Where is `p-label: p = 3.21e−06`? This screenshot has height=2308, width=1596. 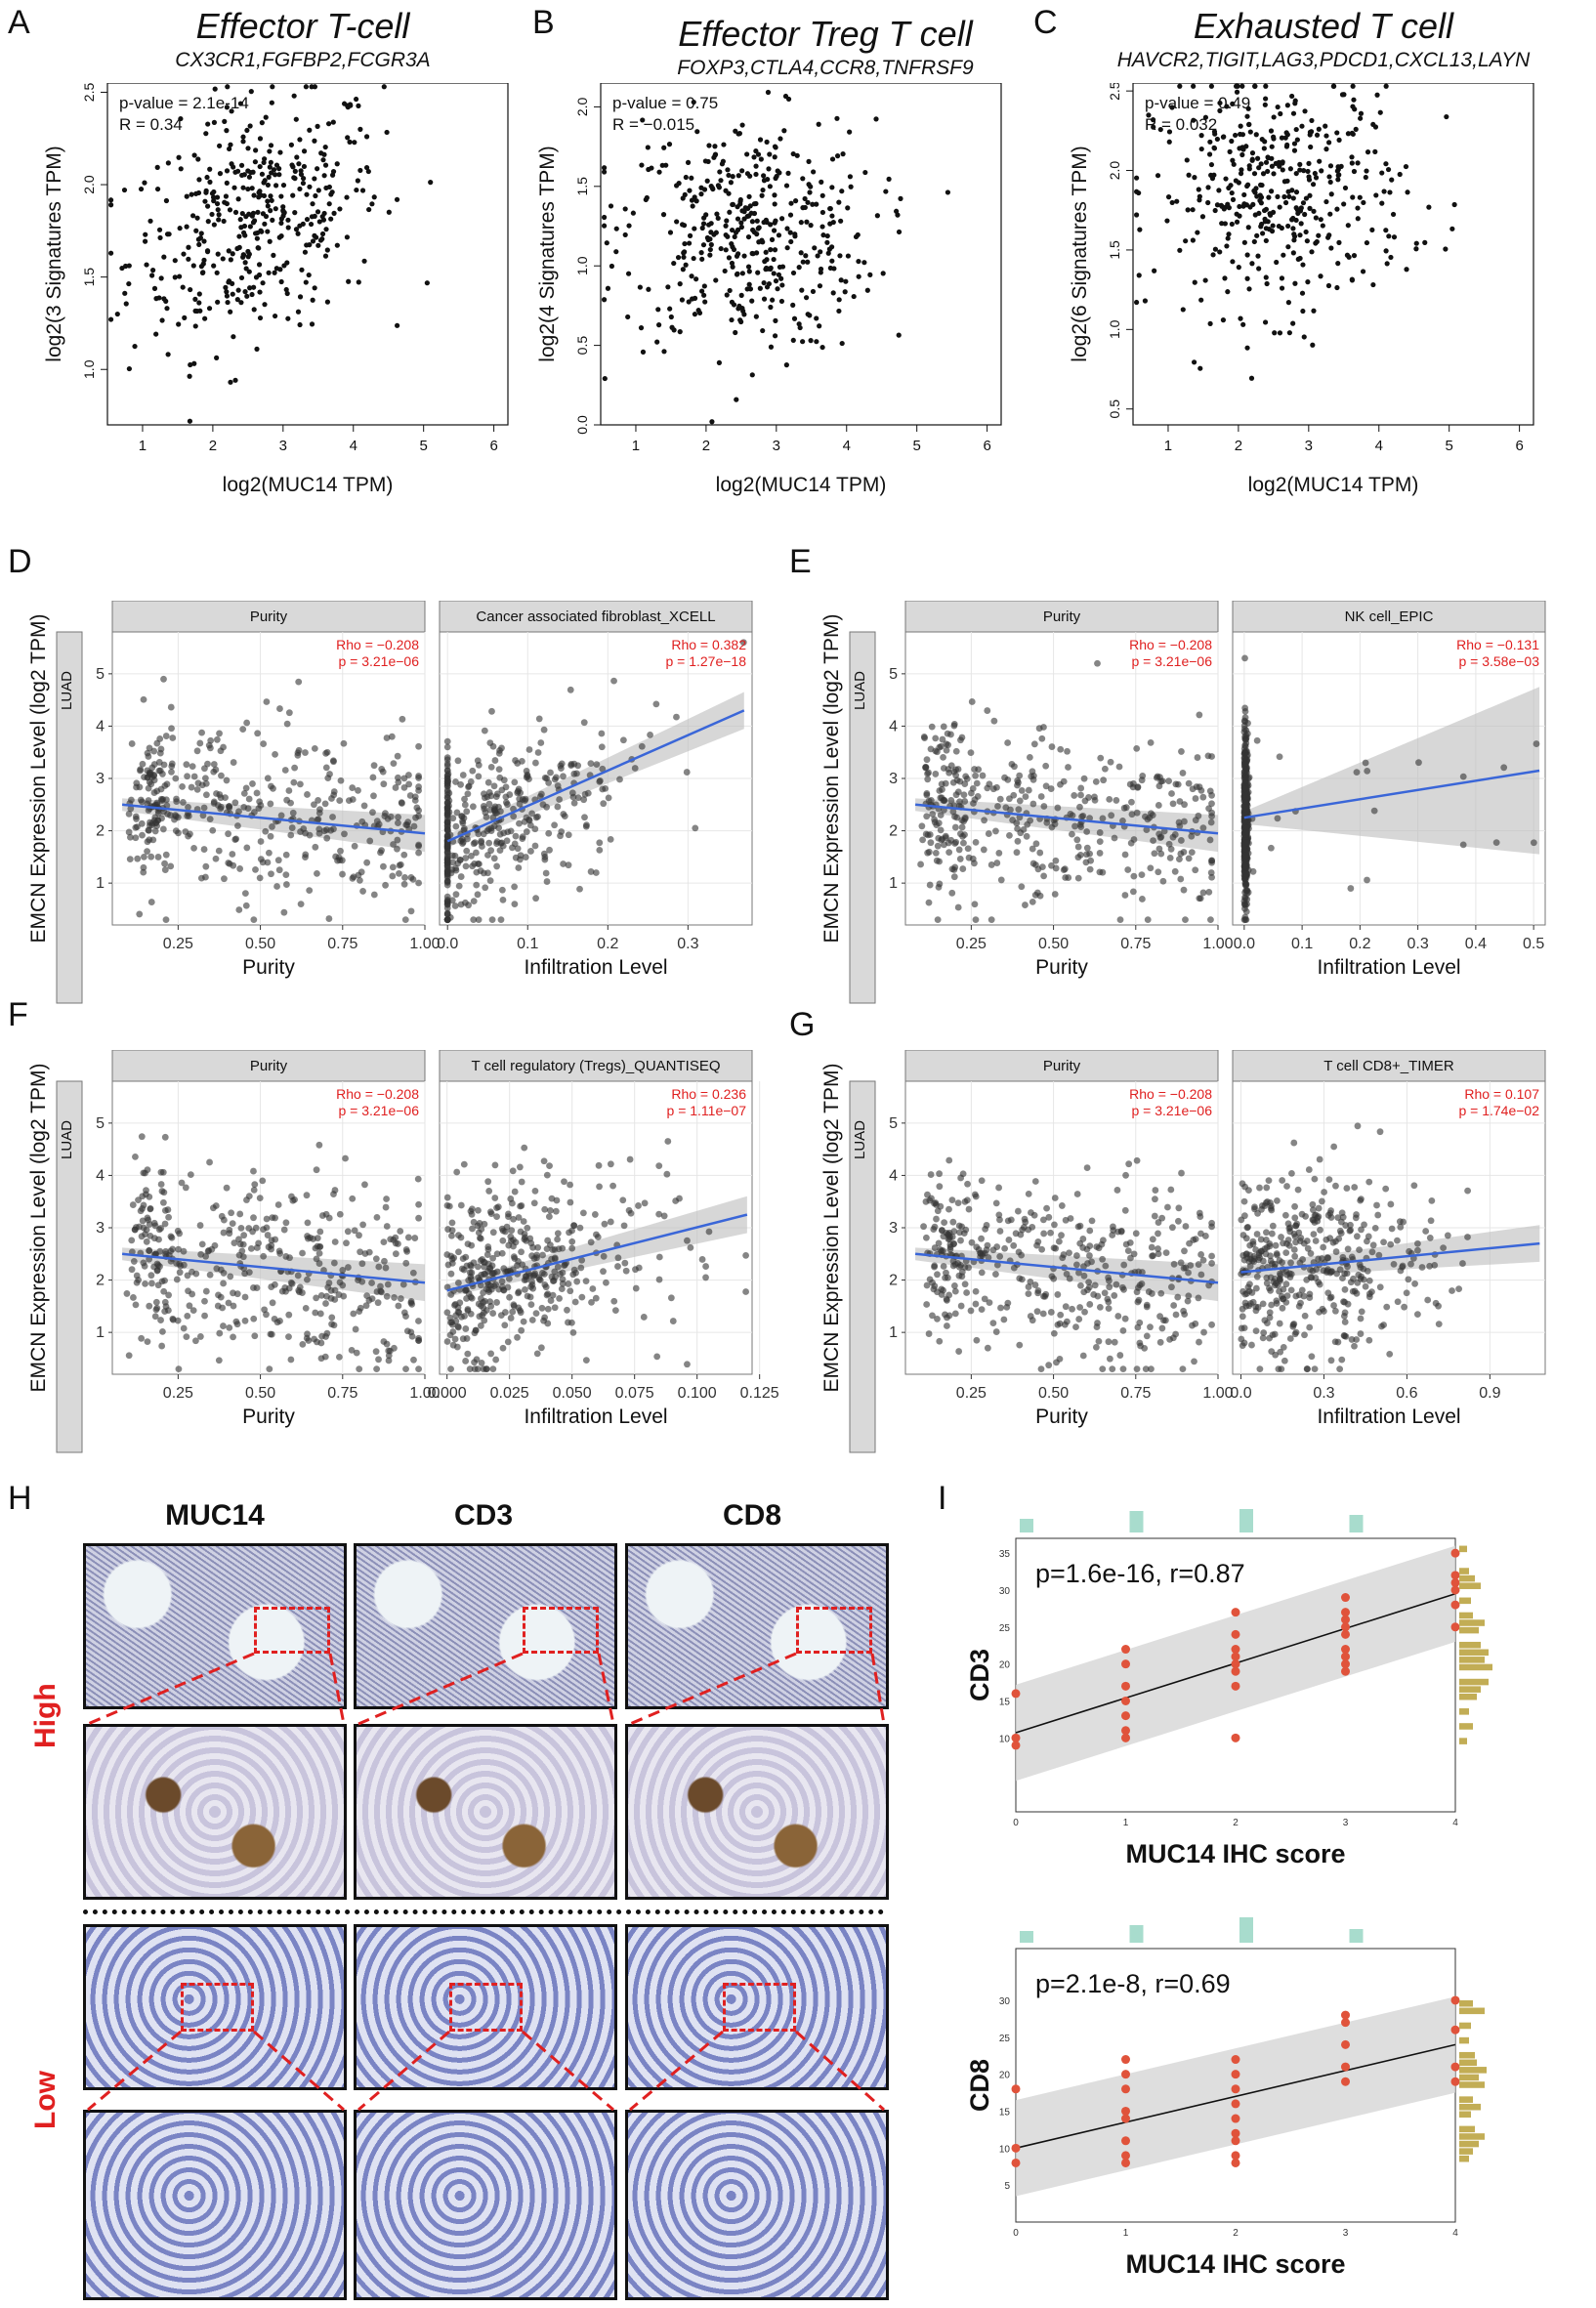 p-label: p = 3.21e−06 is located at coordinates (378, 661).